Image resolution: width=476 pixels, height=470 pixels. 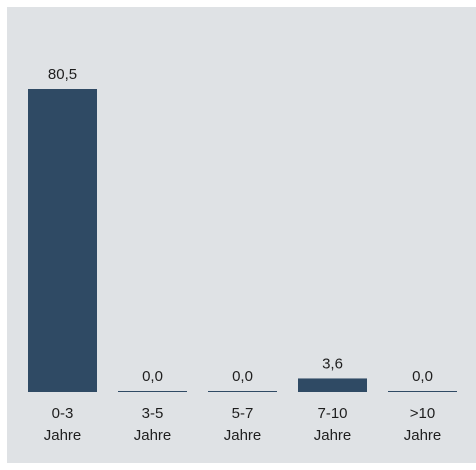 I want to click on value-label-4: 0,0, so click(x=422, y=376).